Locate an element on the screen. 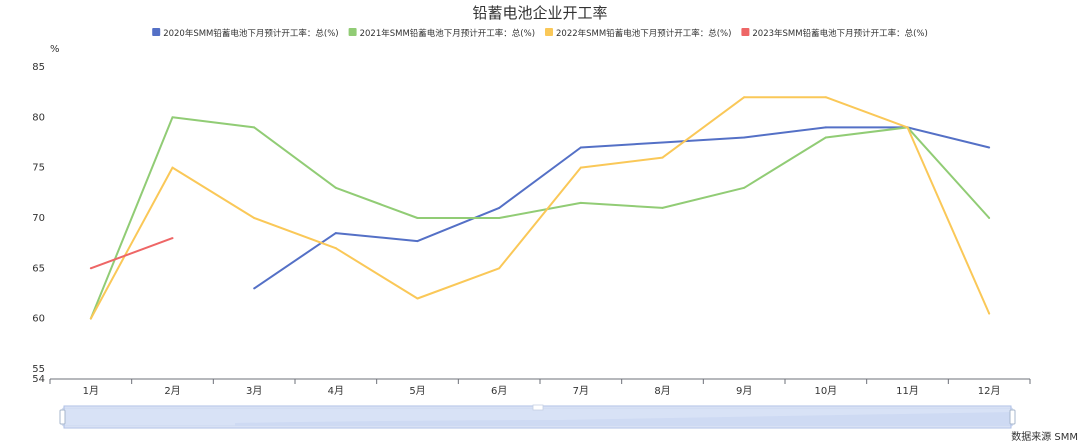  zoom-slider-top-grip is located at coordinates (538, 407).